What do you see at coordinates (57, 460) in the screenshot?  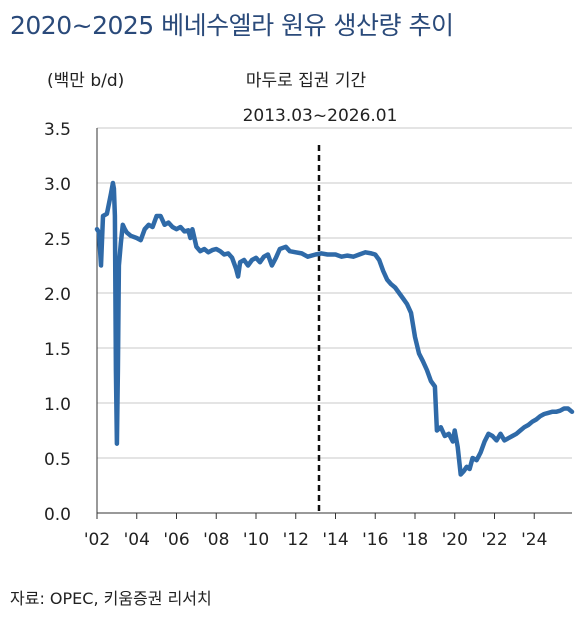 I see `y-tick-label: 0.5` at bounding box center [57, 460].